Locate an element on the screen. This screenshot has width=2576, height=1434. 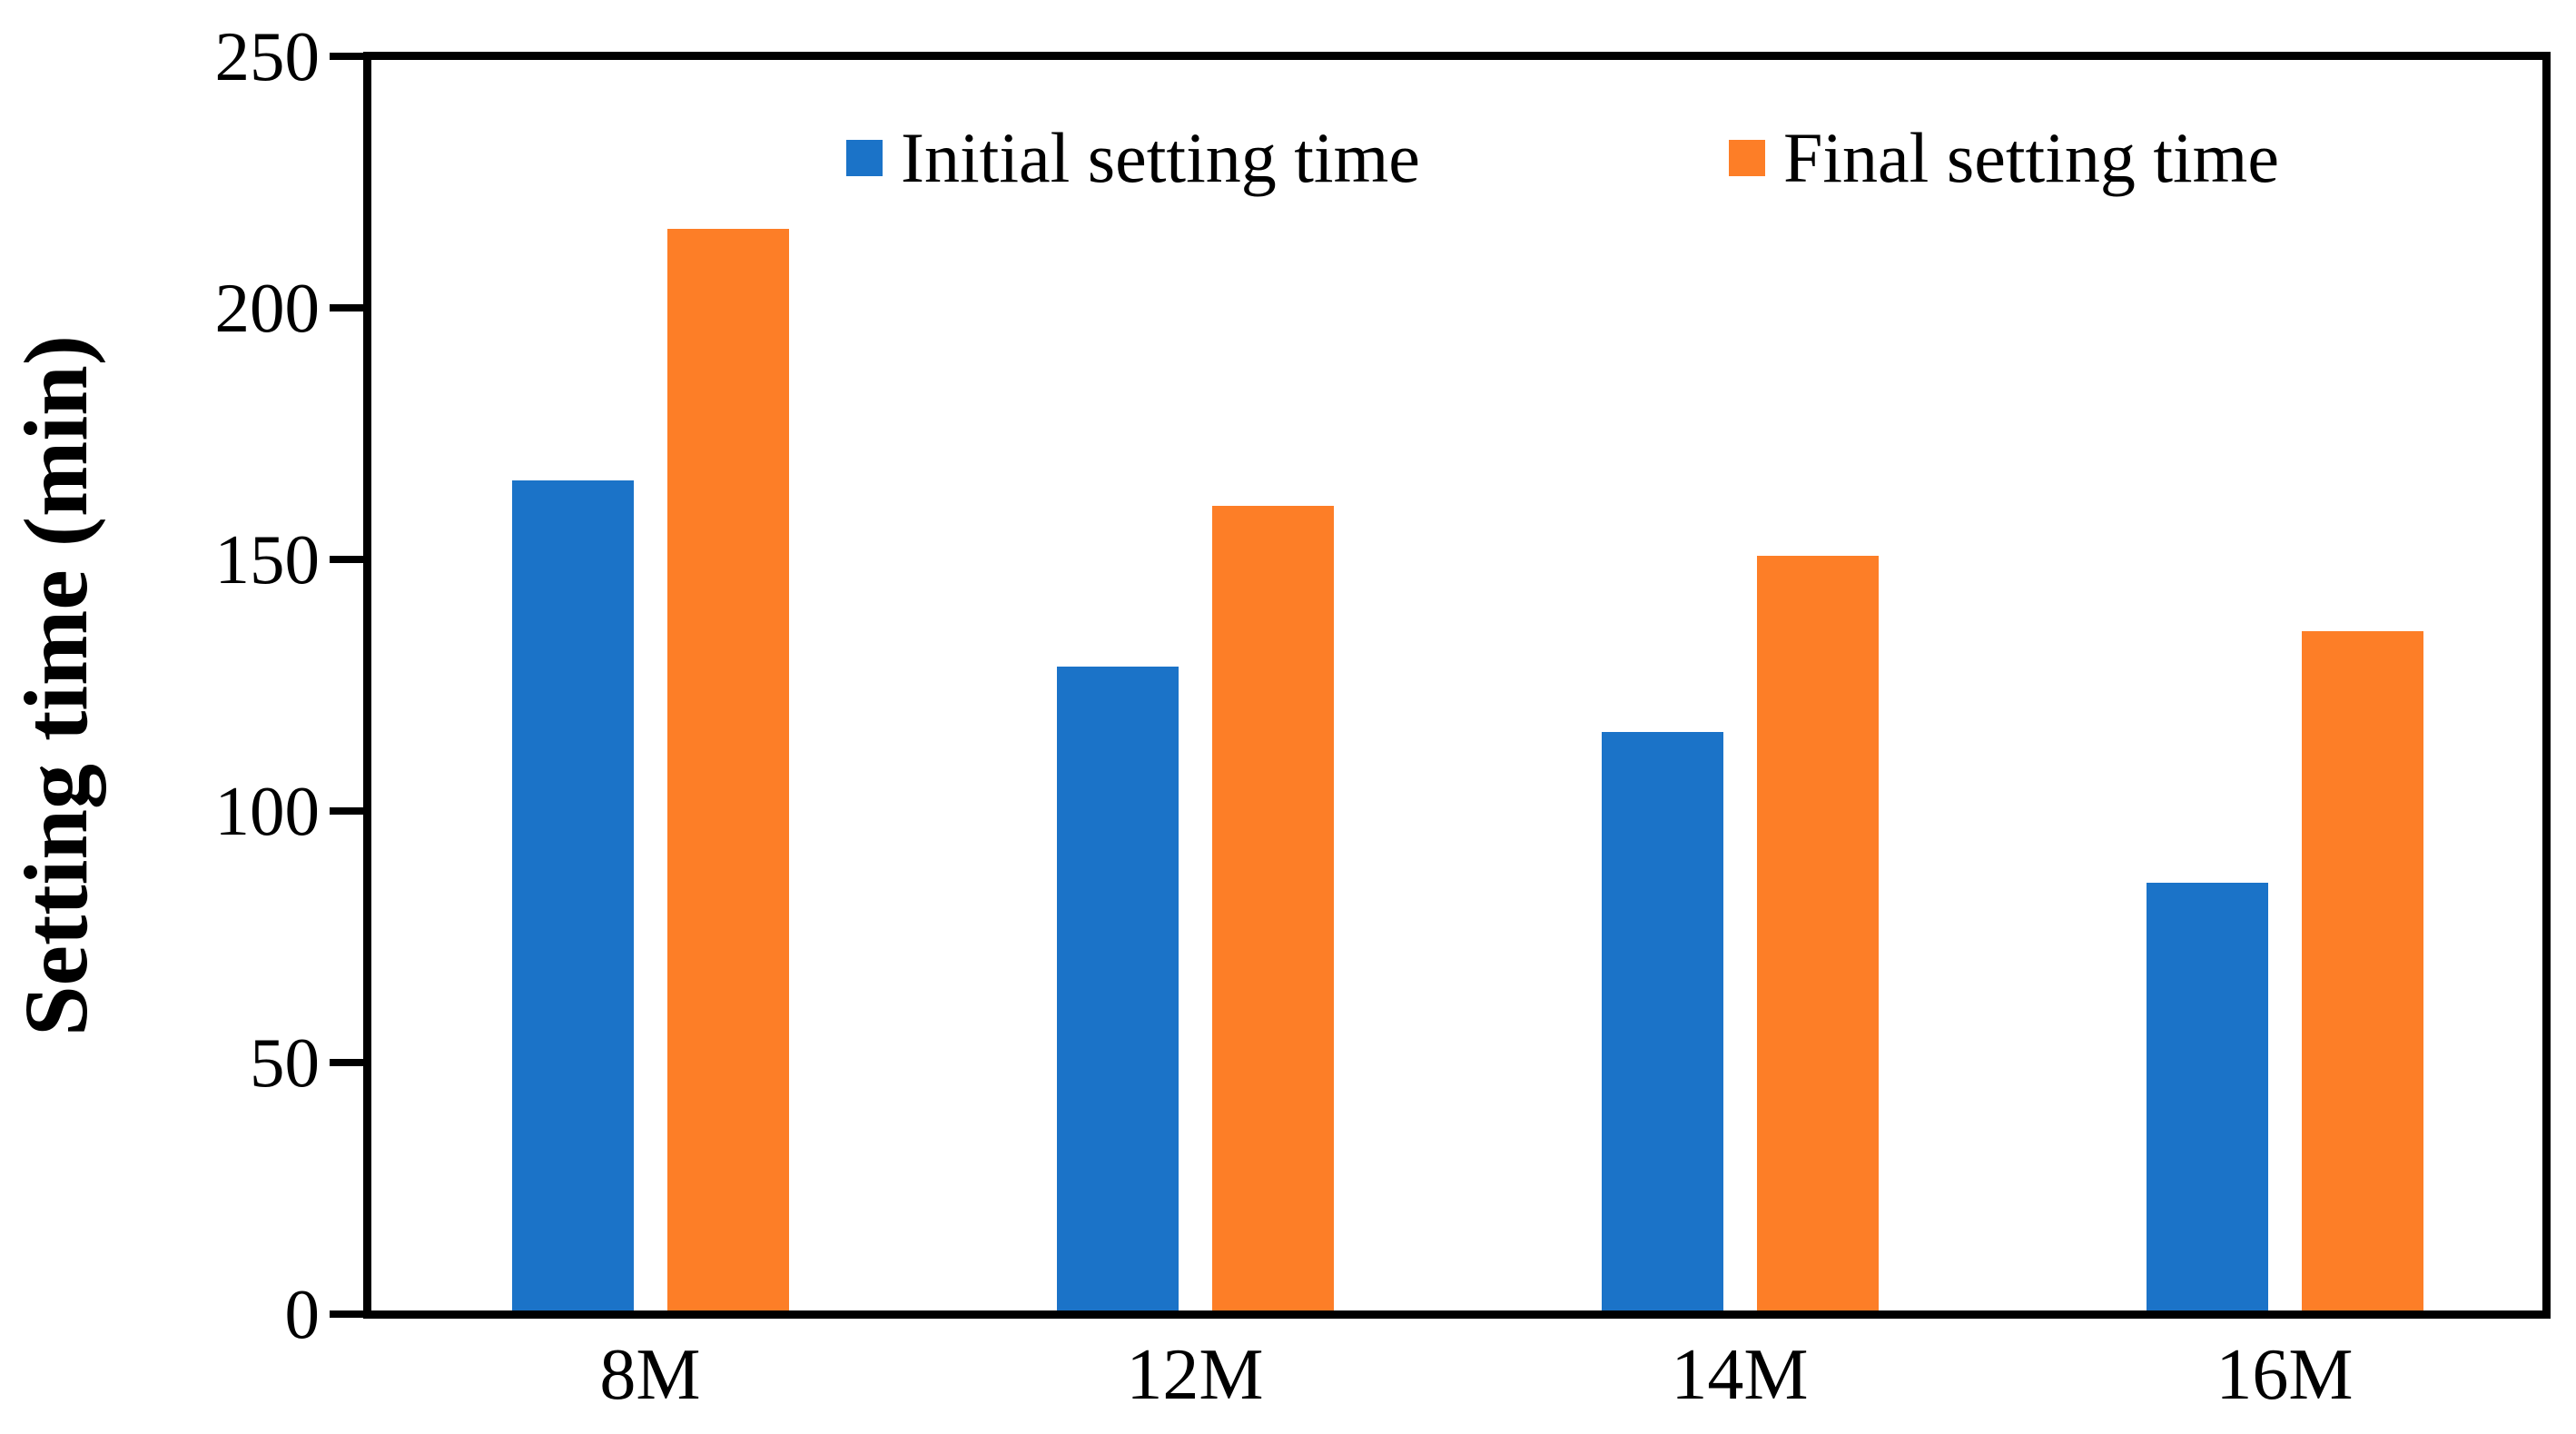
bar-final-setting-time-16m is located at coordinates (2362, 972).